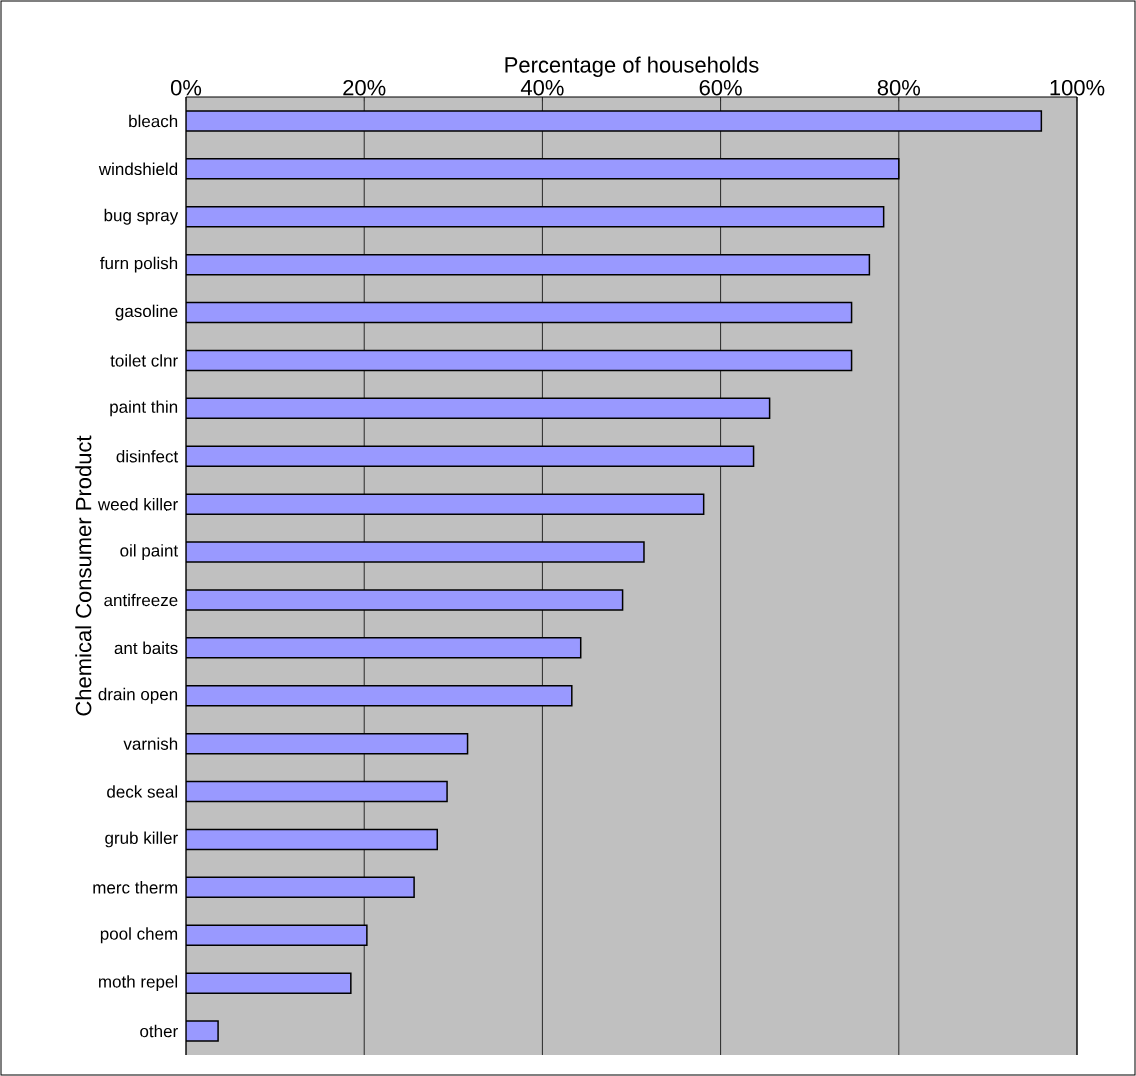 The height and width of the screenshot is (1076, 1136). I want to click on y-tick-label: grub killer, so click(141, 839).